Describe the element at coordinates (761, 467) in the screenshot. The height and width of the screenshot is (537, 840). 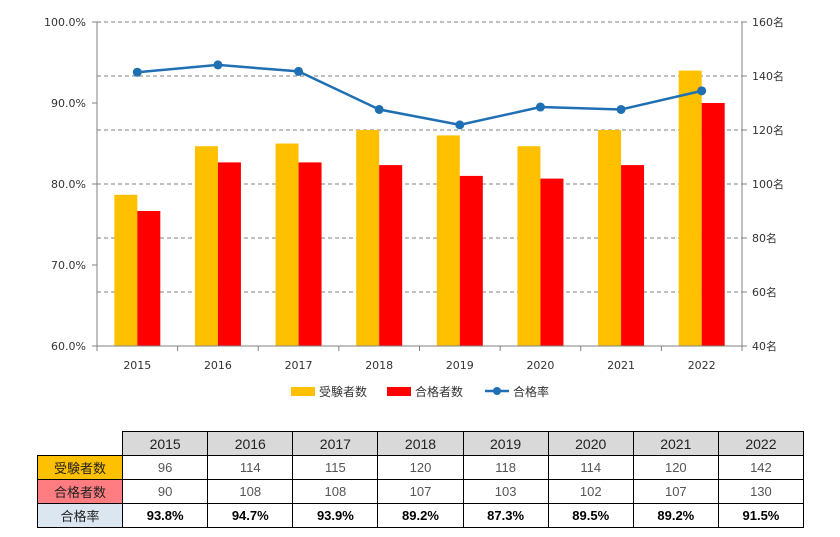
I see `table-cell: 142` at that location.